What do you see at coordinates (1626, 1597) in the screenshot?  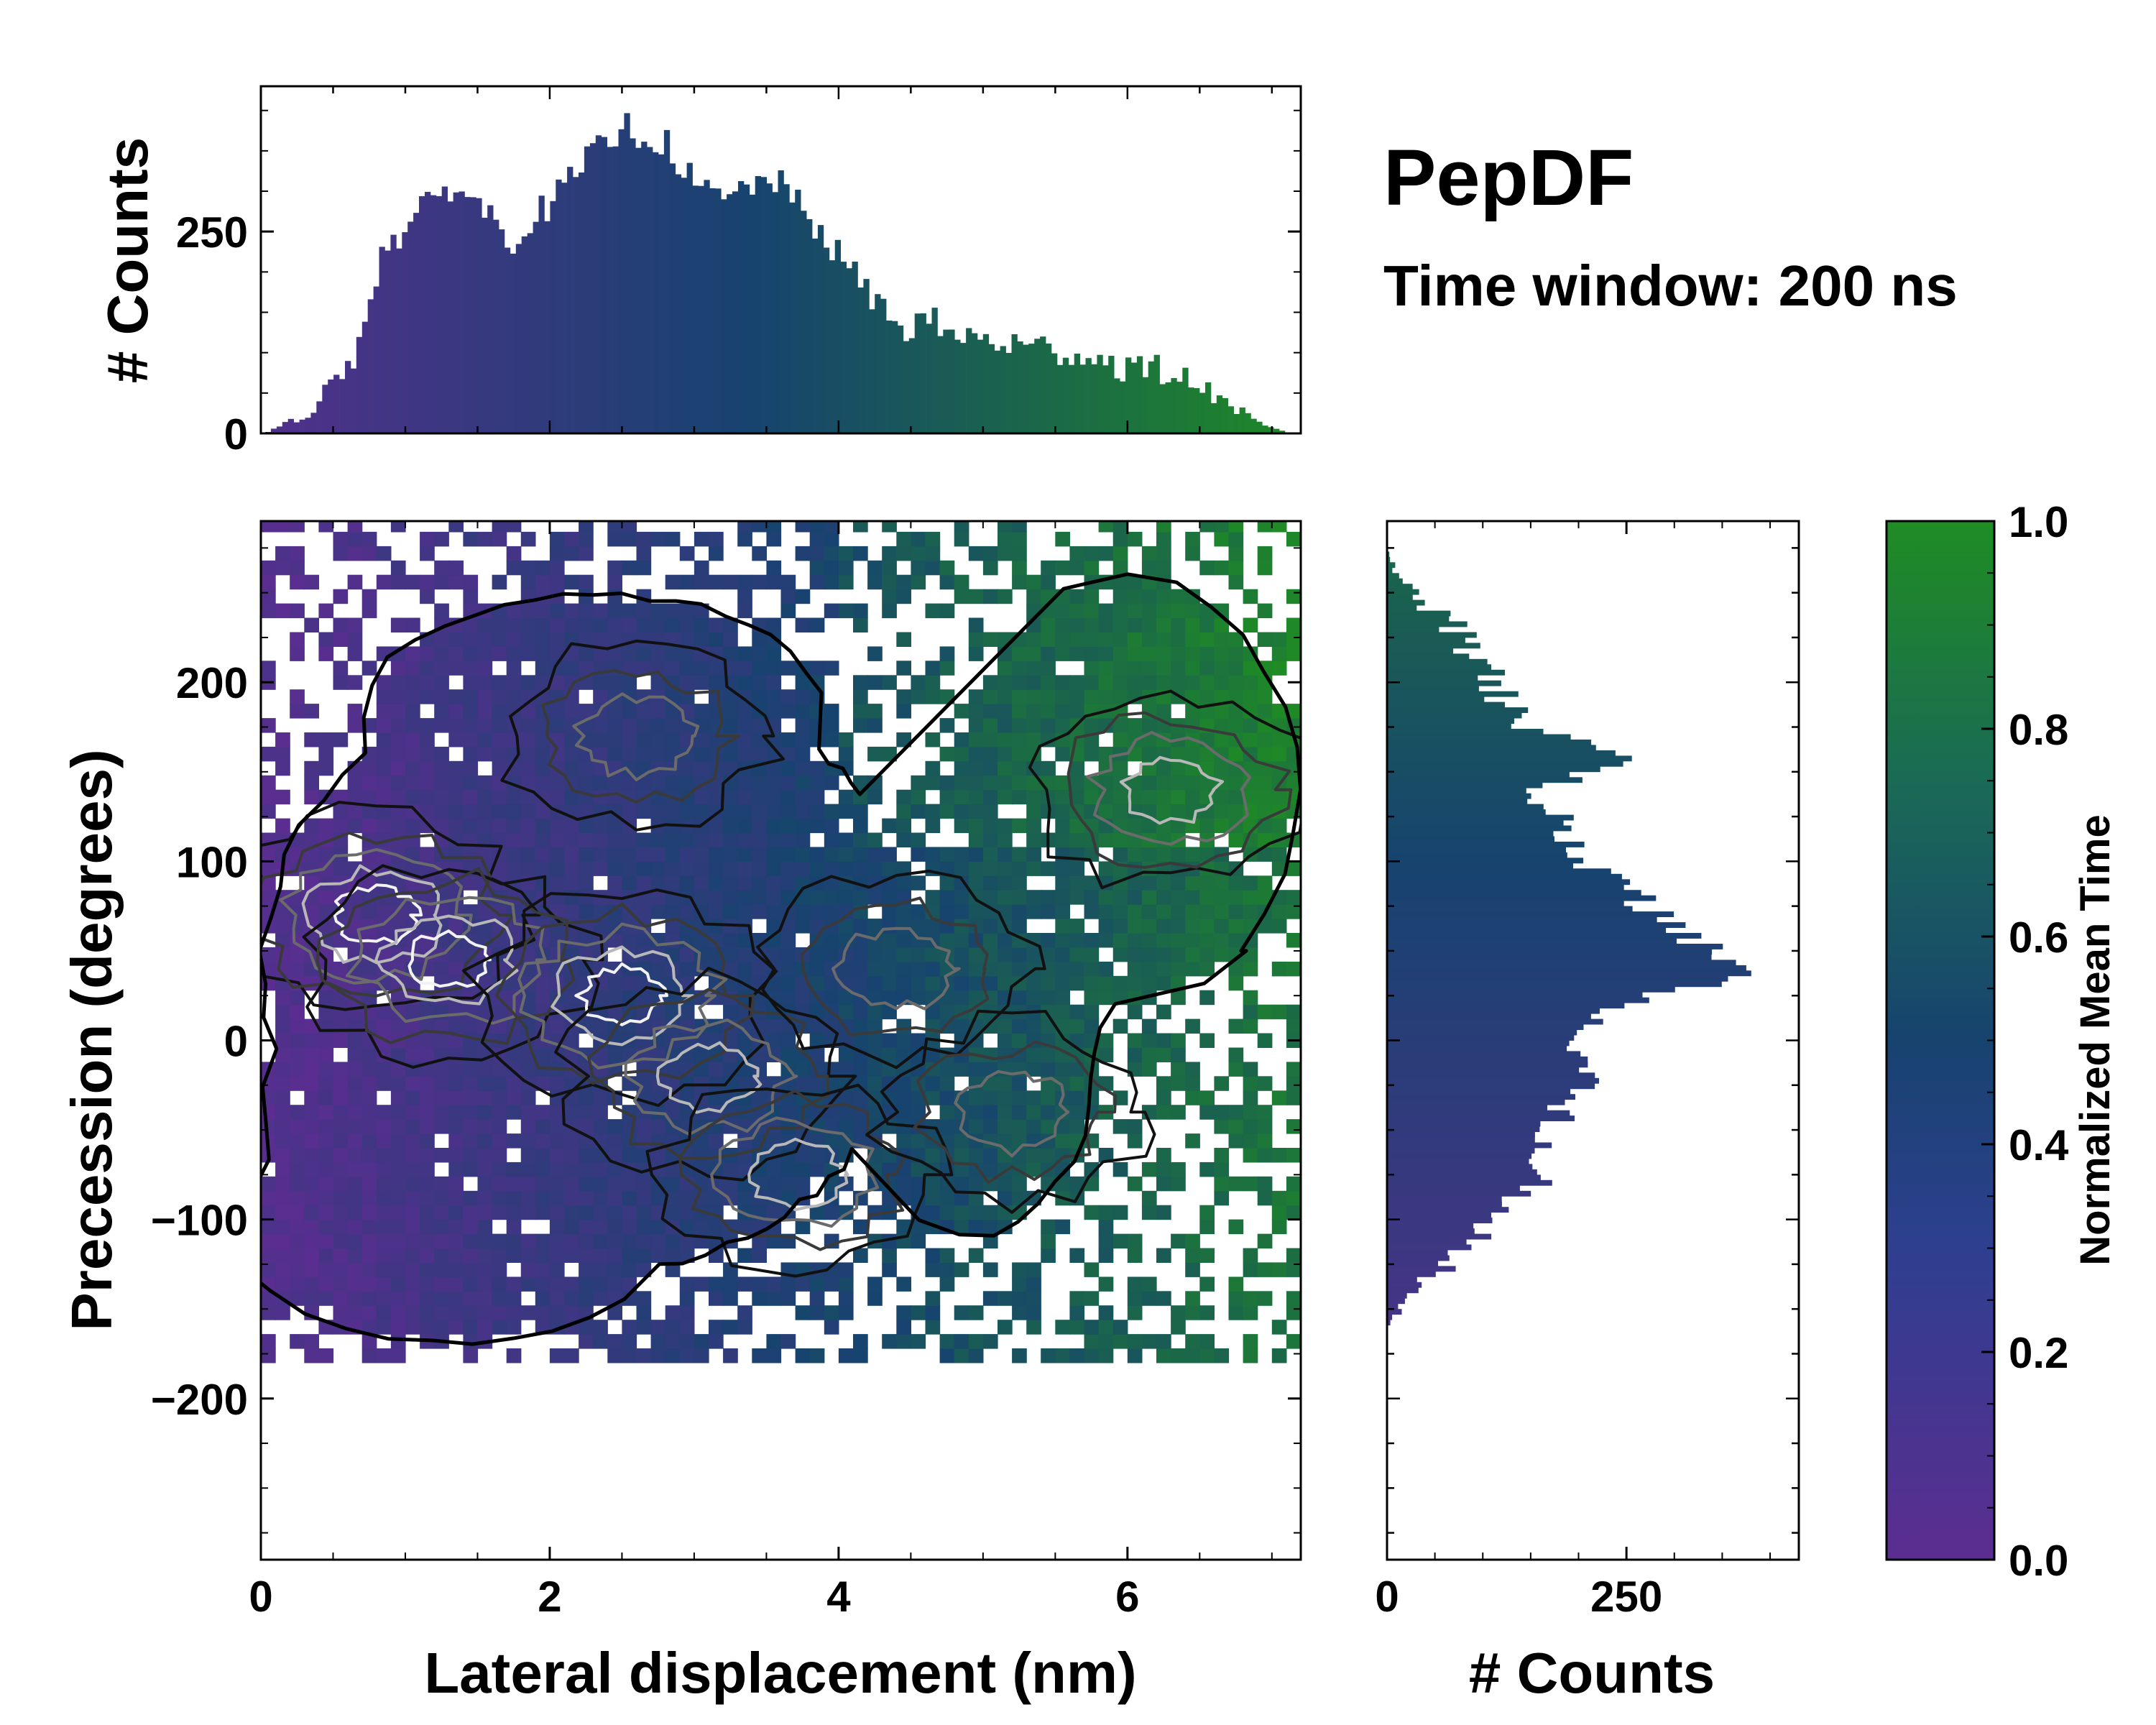 I see `x-tick-label: 250` at bounding box center [1626, 1597].